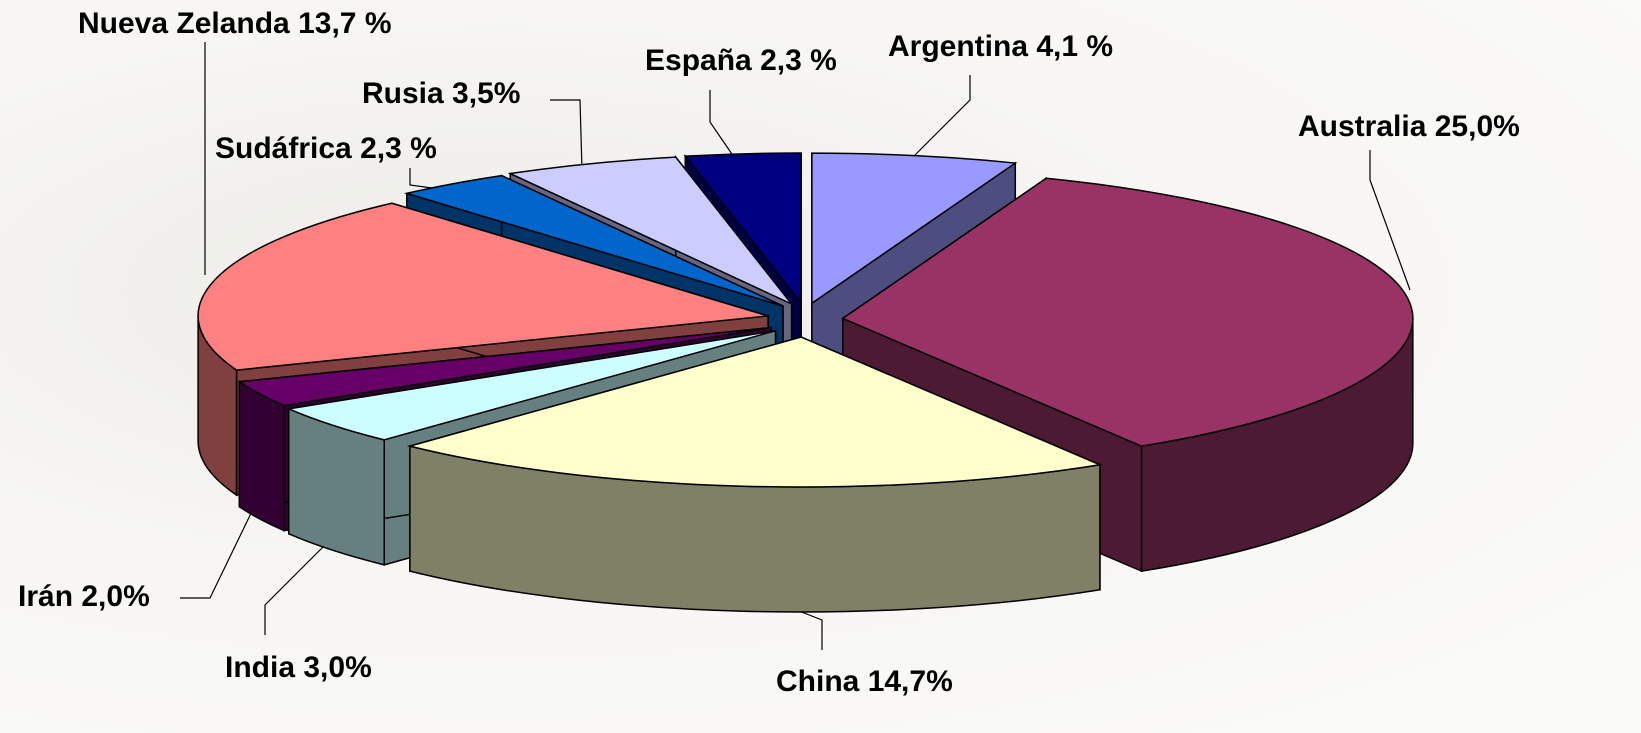  I want to click on value-label: 4,1 %, so click(1074, 46).